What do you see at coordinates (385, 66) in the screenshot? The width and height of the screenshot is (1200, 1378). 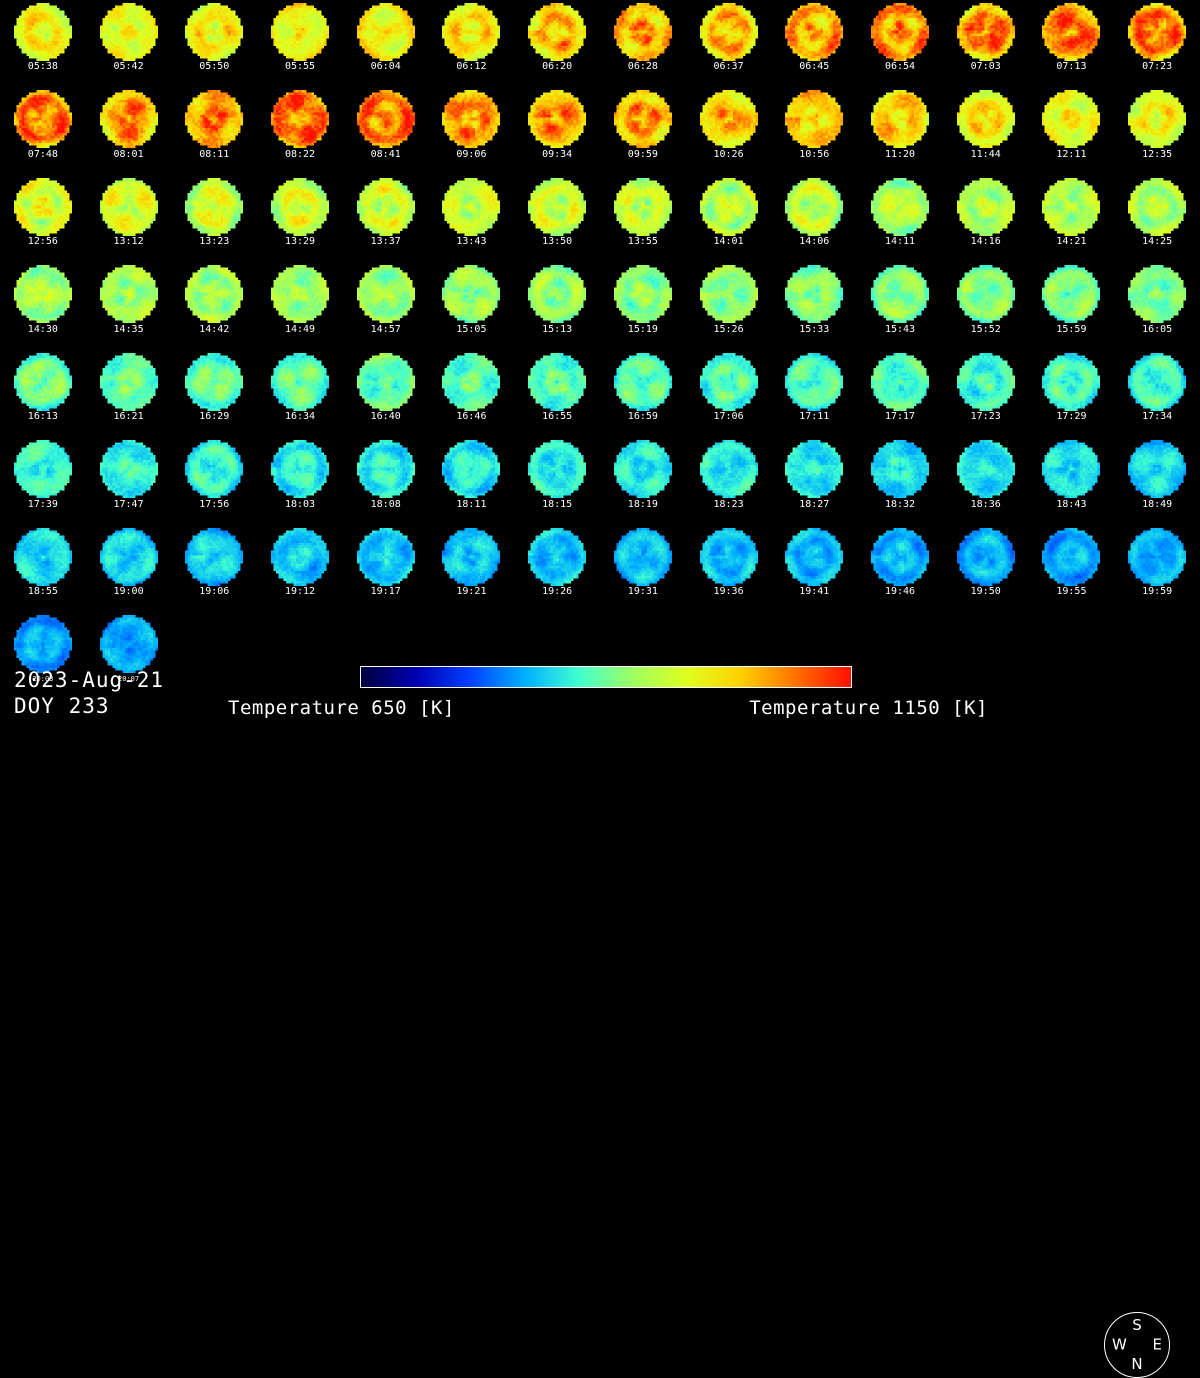 I see `disk-timestamp-label: 06:04` at bounding box center [385, 66].